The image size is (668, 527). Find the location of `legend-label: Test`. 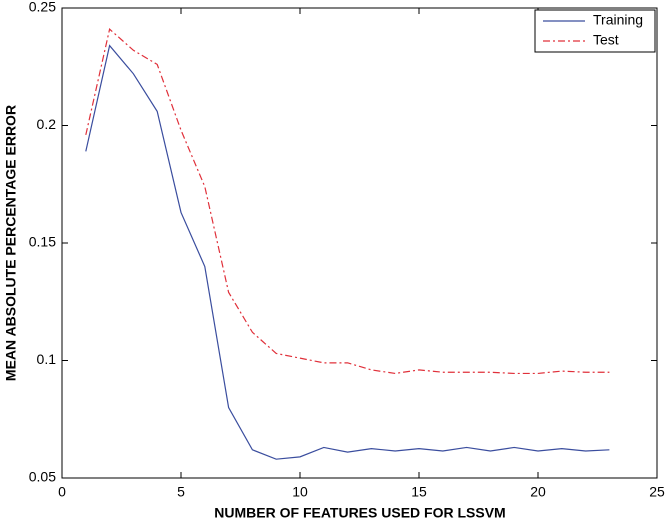

legend-label: Test is located at coordinates (606, 40).